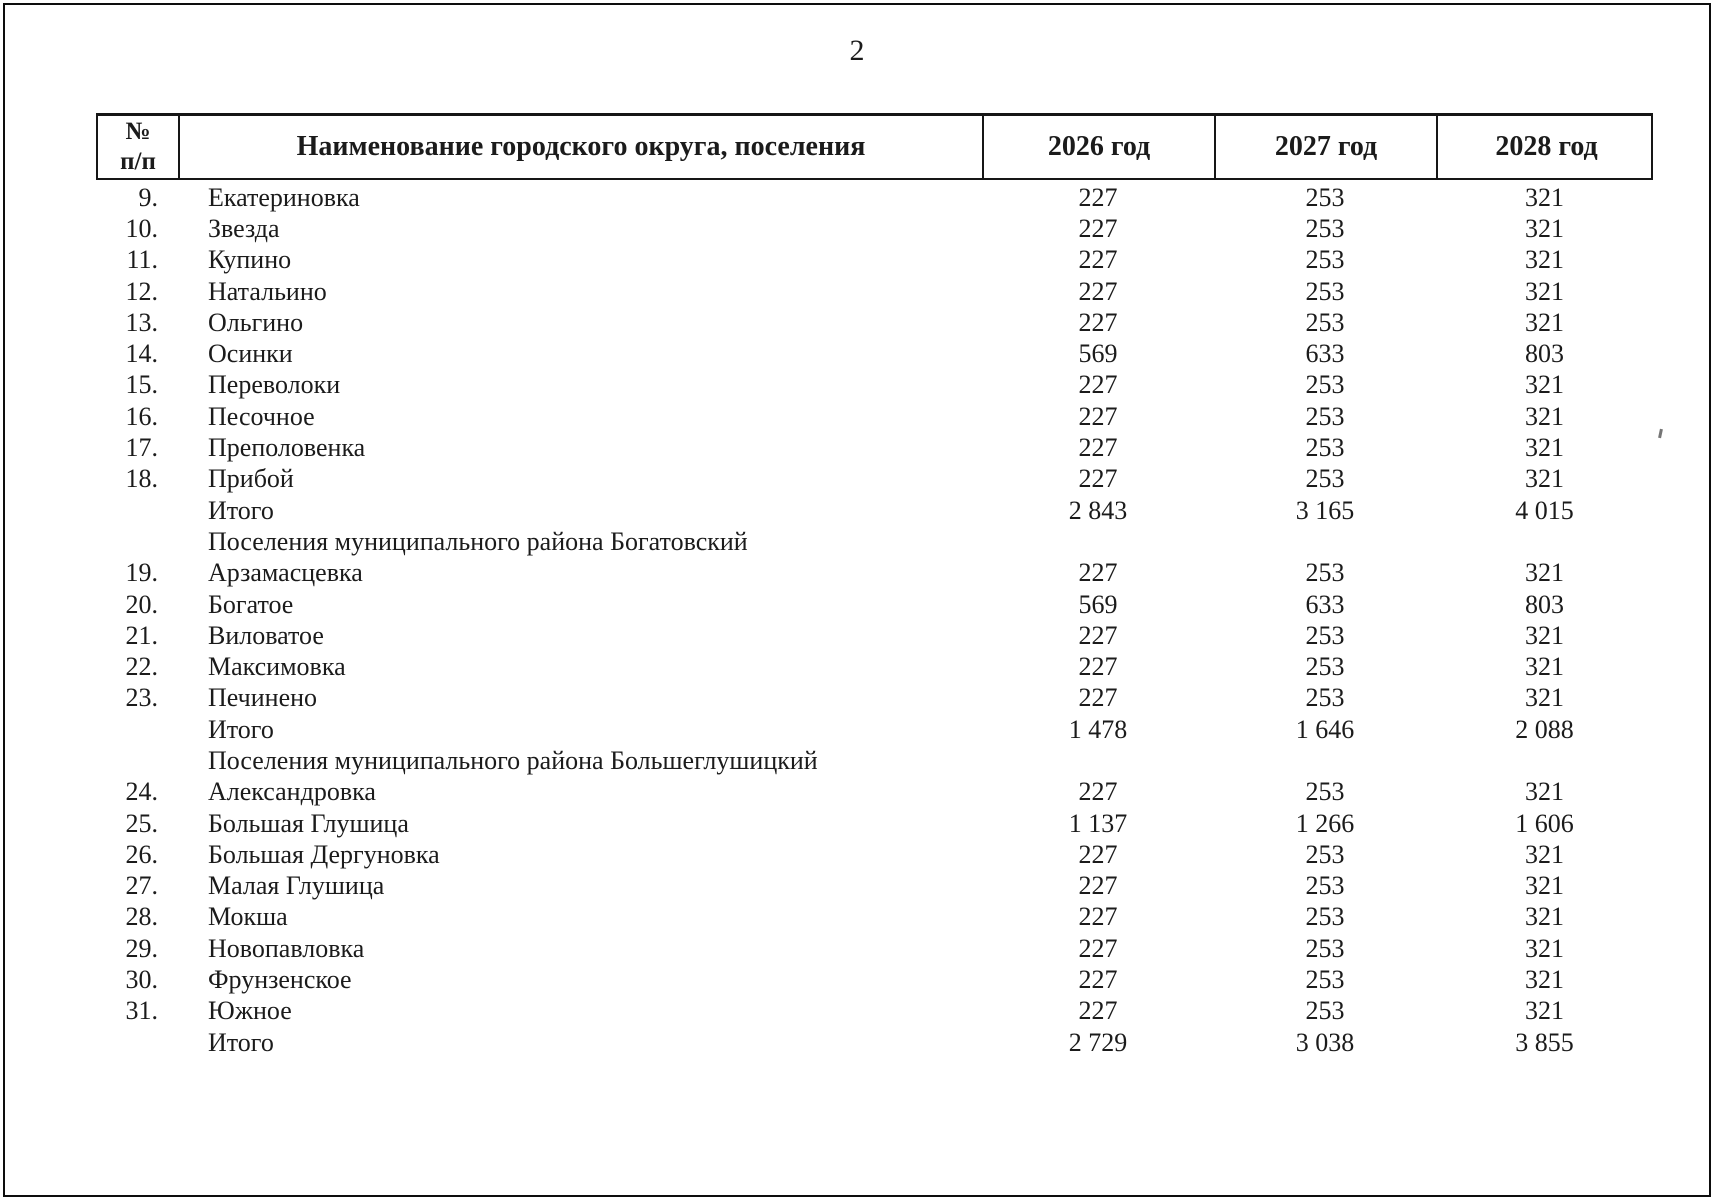 The width and height of the screenshot is (1714, 1200). What do you see at coordinates (1544, 1042) in the screenshot?
I see `value-2028-cell: 3 855` at bounding box center [1544, 1042].